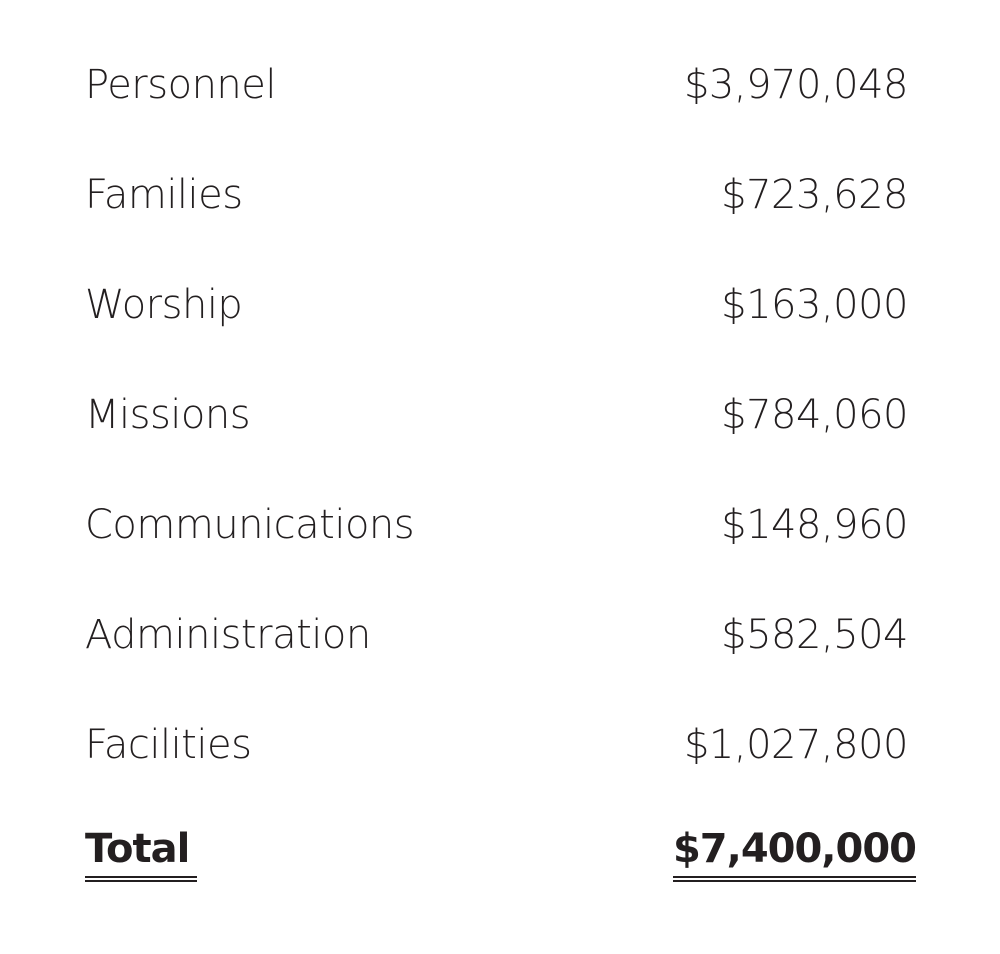  What do you see at coordinates (181, 85) in the screenshot?
I see `row-label: Personnel` at bounding box center [181, 85].